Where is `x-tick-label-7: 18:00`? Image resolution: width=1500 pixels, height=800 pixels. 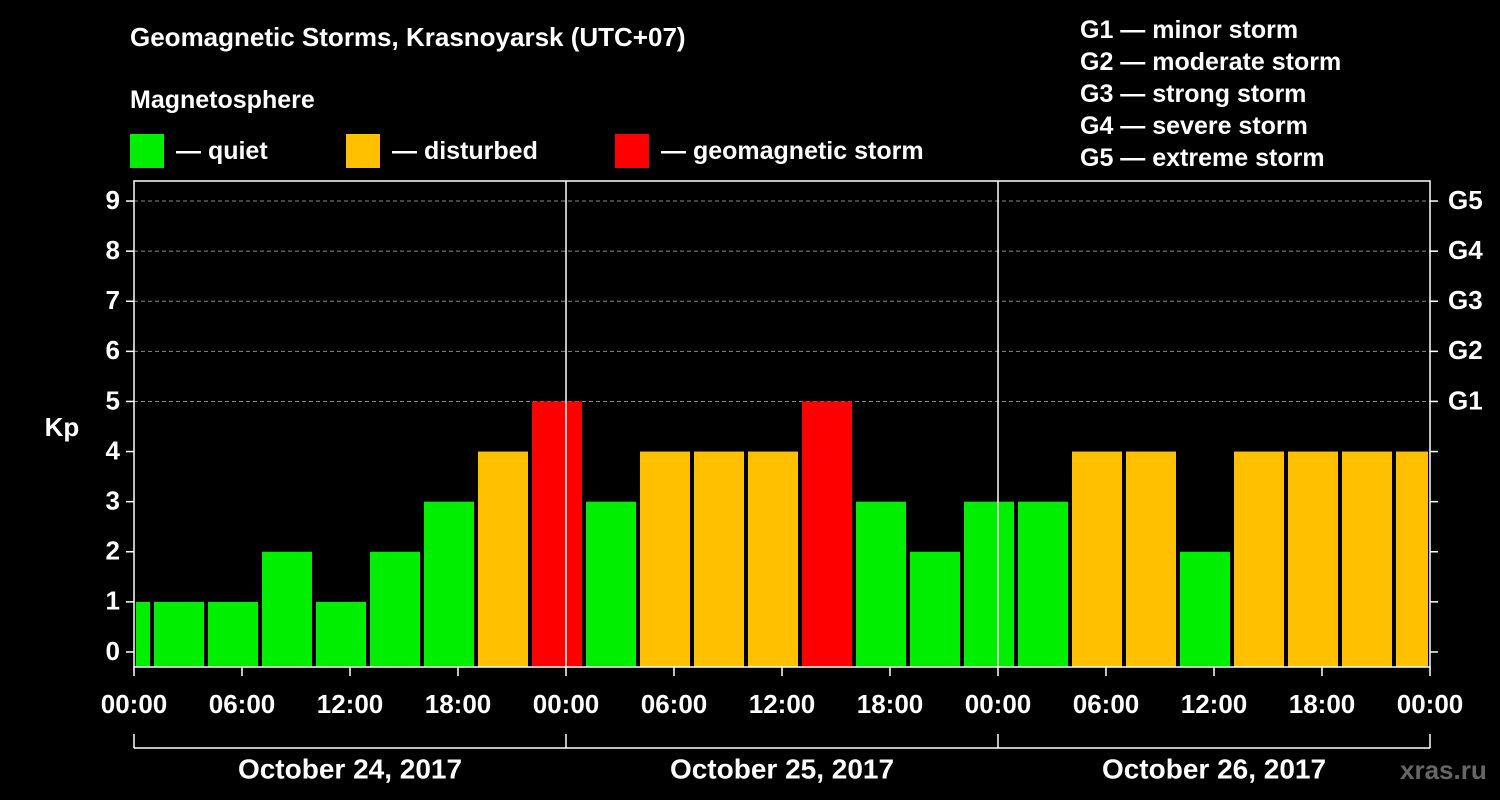
x-tick-label-7: 18:00 is located at coordinates (890, 704).